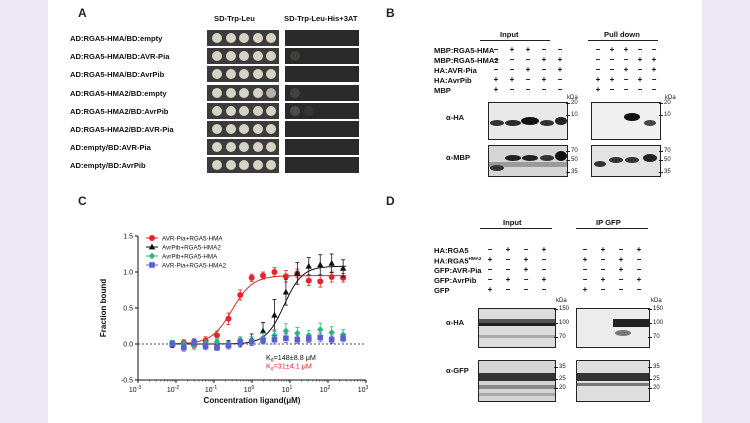 This screenshot has width=750, height=423. Describe the element at coordinates (517, 384) in the screenshot. I see `panel-d-input-gfp-bands` at that location.